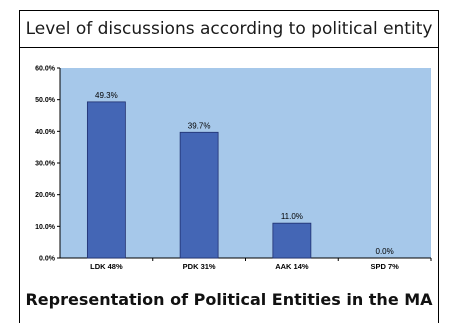 This screenshot has height=323, width=450. Describe the element at coordinates (106, 95) in the screenshot. I see `data-label: 49.3%` at that location.